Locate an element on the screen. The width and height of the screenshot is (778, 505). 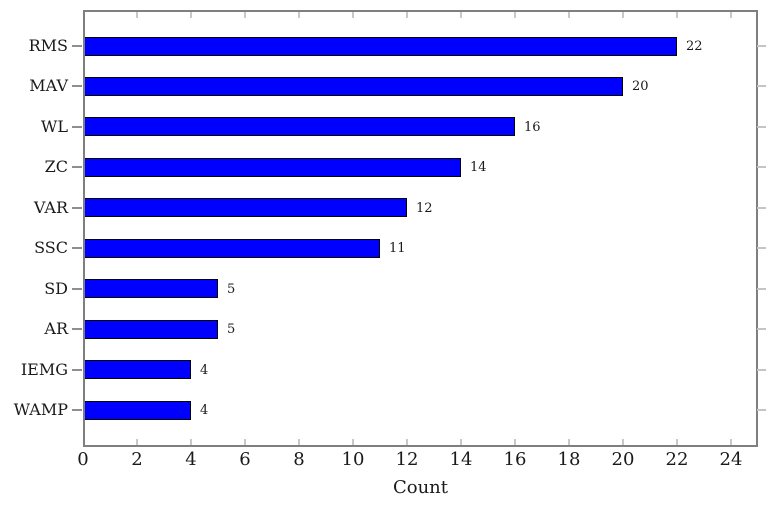
y-category-label: IEMG is located at coordinates (44, 369).